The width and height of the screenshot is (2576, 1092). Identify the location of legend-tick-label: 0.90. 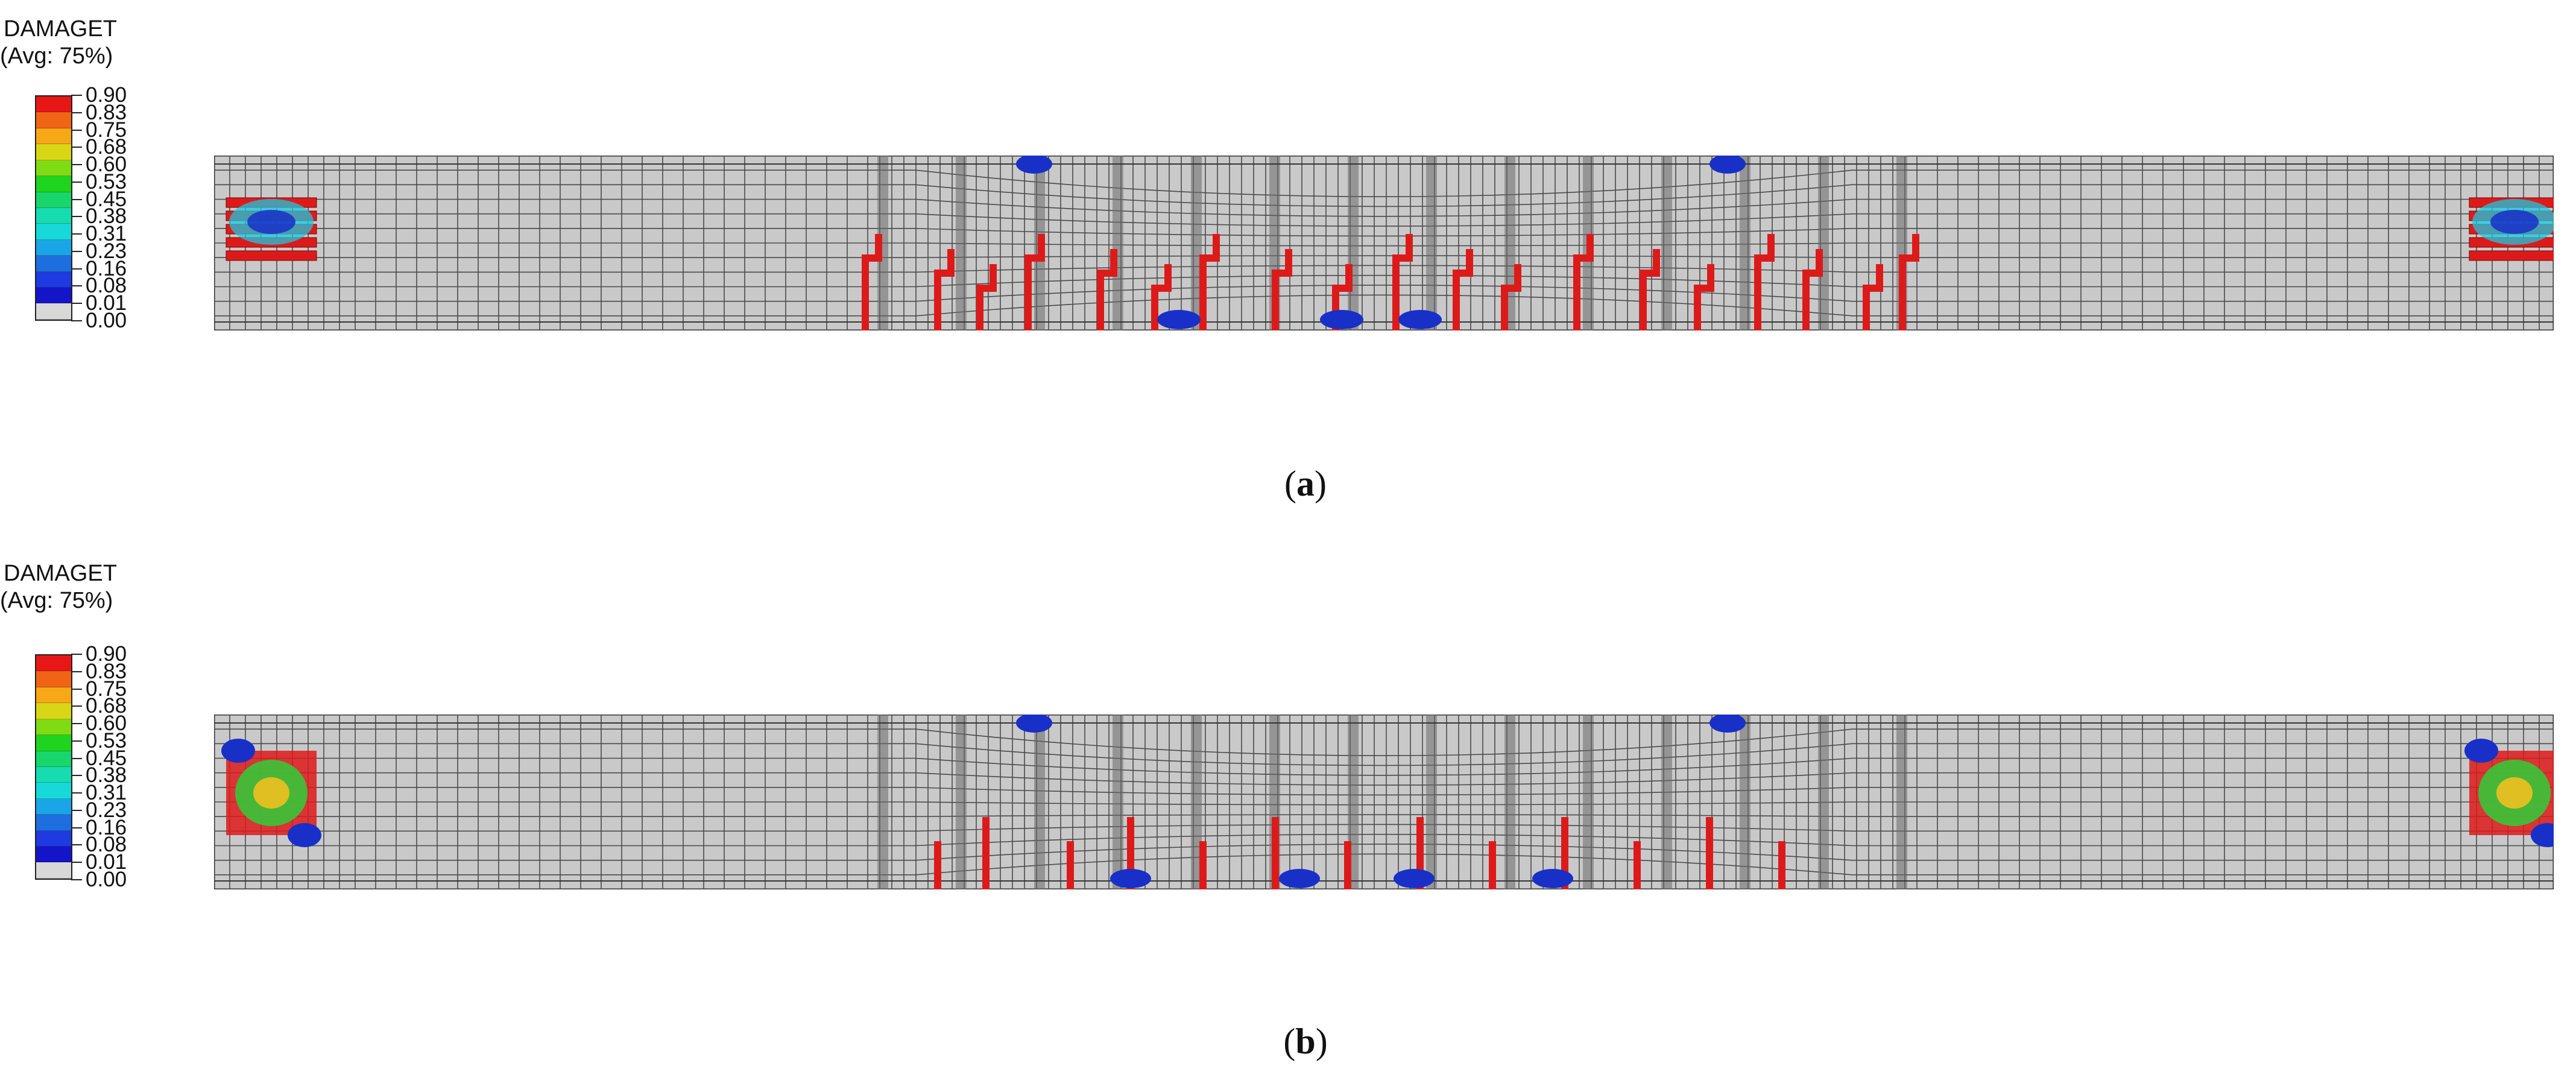
(106, 654).